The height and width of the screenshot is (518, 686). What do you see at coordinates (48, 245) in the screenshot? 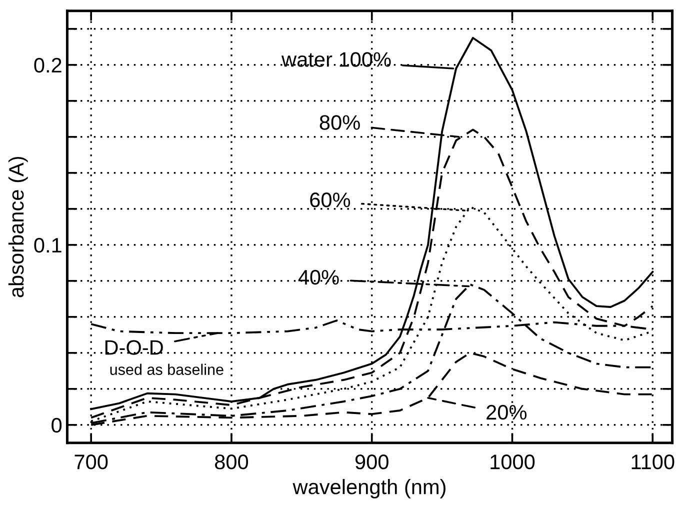
I see `y-tick-label: 0.1` at bounding box center [48, 245].